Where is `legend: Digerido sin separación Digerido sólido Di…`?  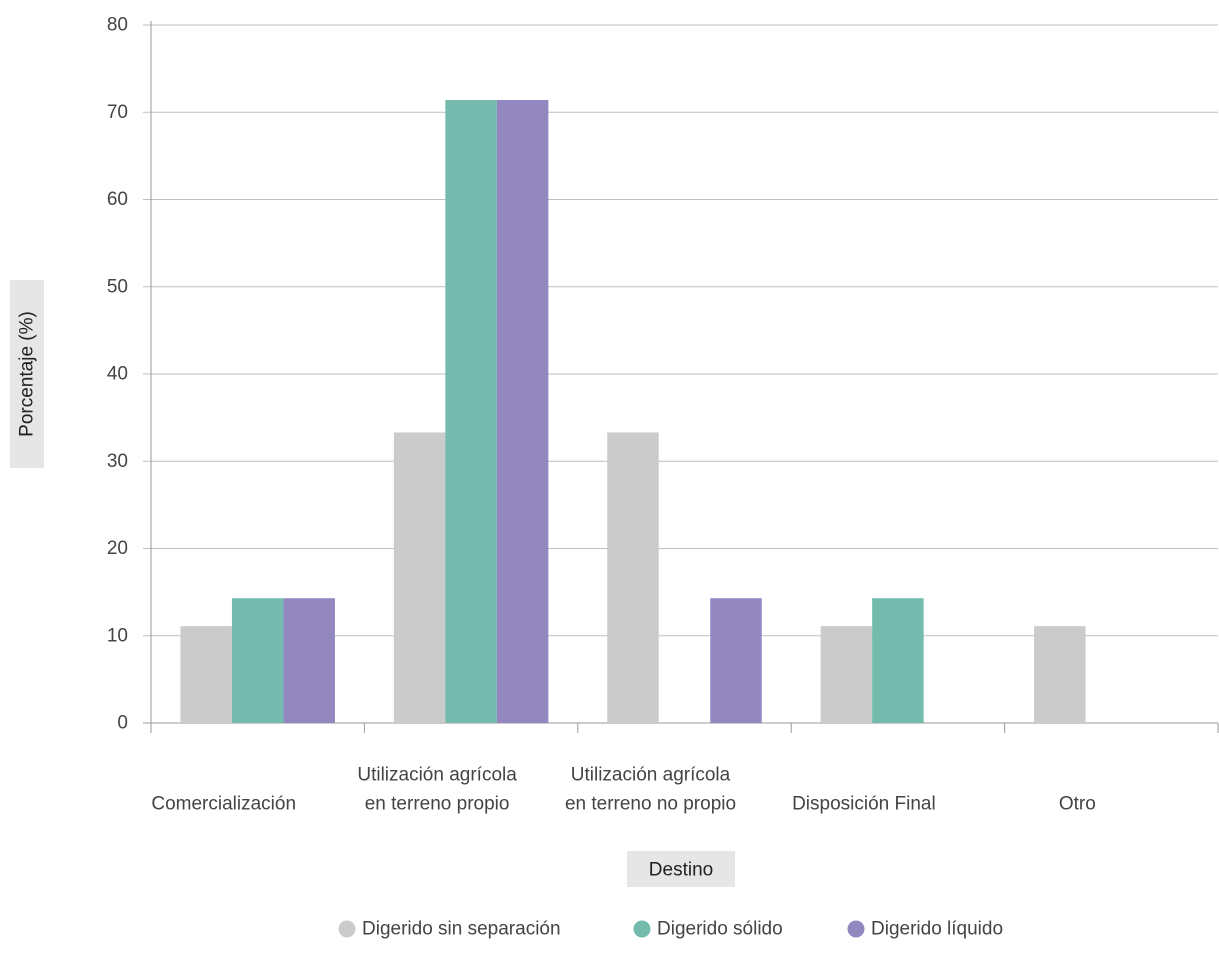
legend: Digerido sin separación Digerido sólido Di… is located at coordinates (670, 929).